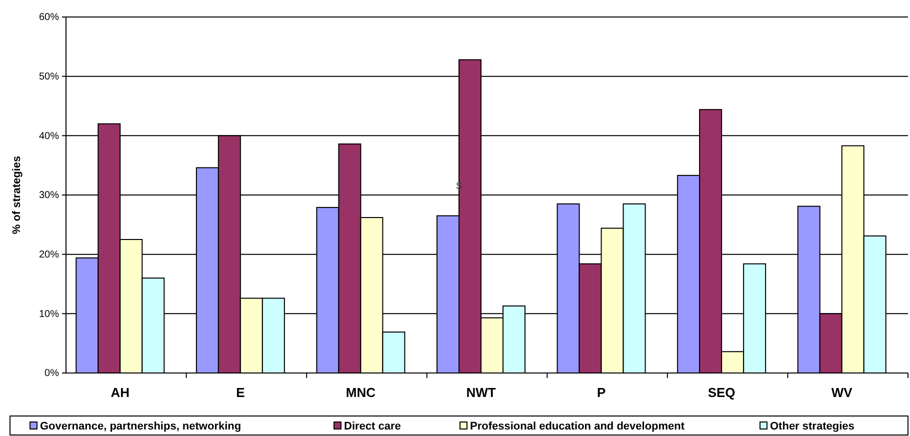  Describe the element at coordinates (601, 392) in the screenshot. I see `x-tick-label: P` at that location.